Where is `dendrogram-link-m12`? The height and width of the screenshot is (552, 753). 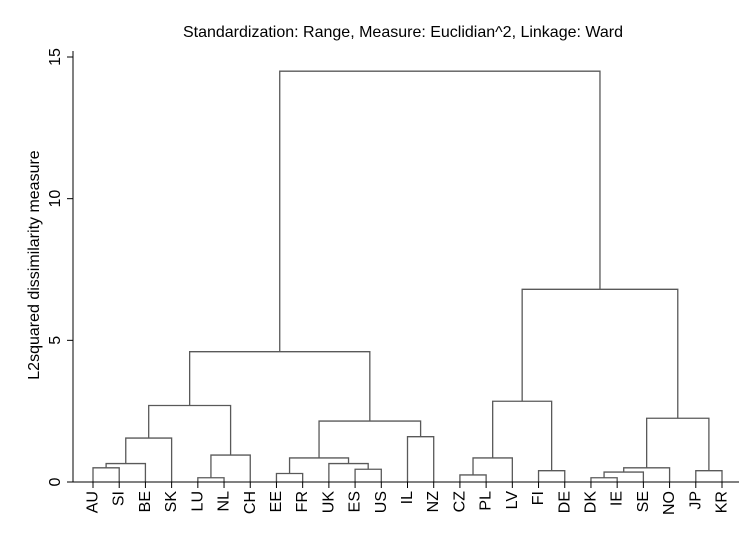 dendrogram-link-m12 is located at coordinates (370, 439).